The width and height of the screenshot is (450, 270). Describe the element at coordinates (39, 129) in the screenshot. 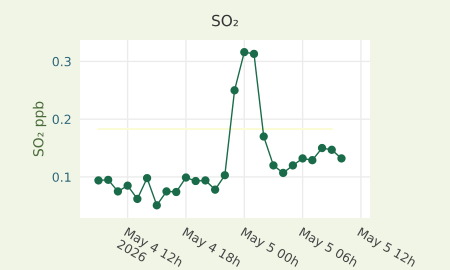

I see `y-axis-title: SO₂ ppb` at that location.